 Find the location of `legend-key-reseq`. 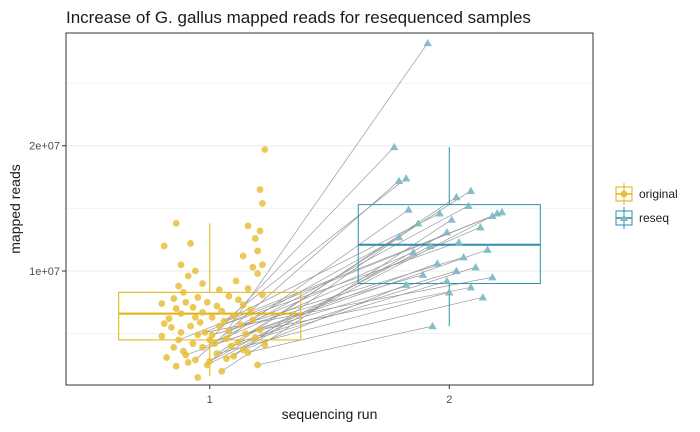

legend-key-reseq is located at coordinates (624, 218).